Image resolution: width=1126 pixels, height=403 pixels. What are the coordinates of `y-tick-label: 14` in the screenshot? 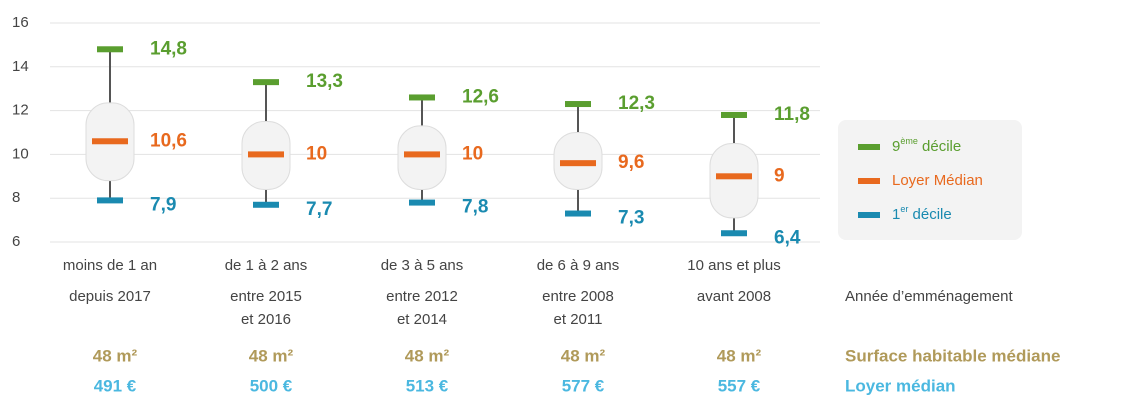 It's located at (20, 66).